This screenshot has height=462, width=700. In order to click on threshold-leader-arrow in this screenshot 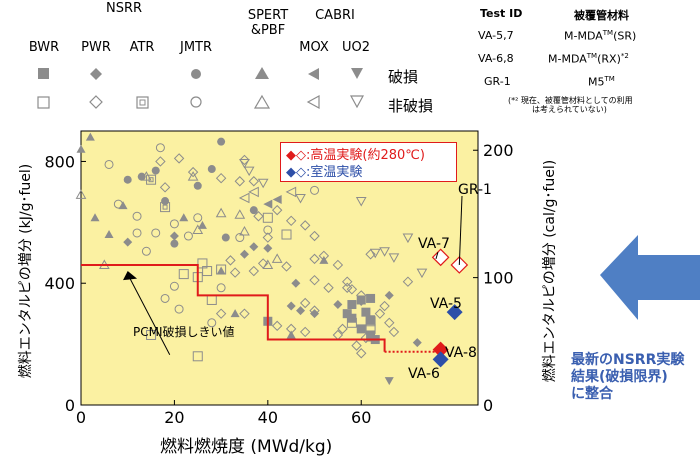, I will do `click(130, 276)`.